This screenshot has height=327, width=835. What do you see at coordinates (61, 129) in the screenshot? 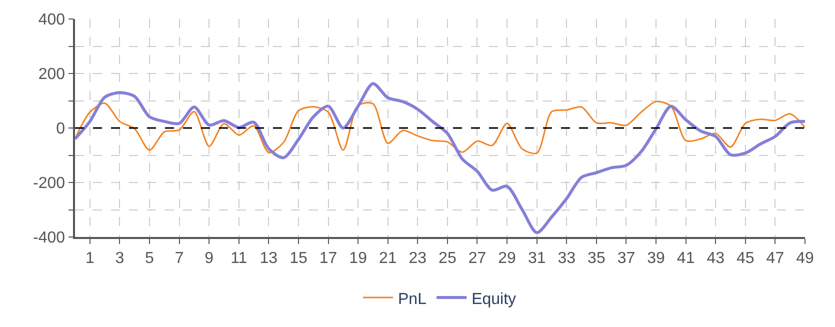
I see `y-tick-label: 0` at bounding box center [61, 129].